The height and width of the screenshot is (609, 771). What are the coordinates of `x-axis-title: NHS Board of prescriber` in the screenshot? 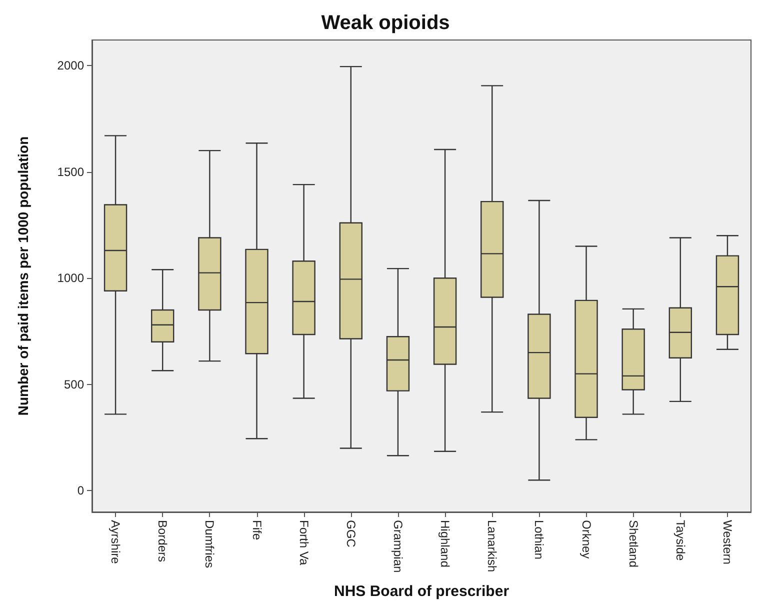 It's located at (422, 591).